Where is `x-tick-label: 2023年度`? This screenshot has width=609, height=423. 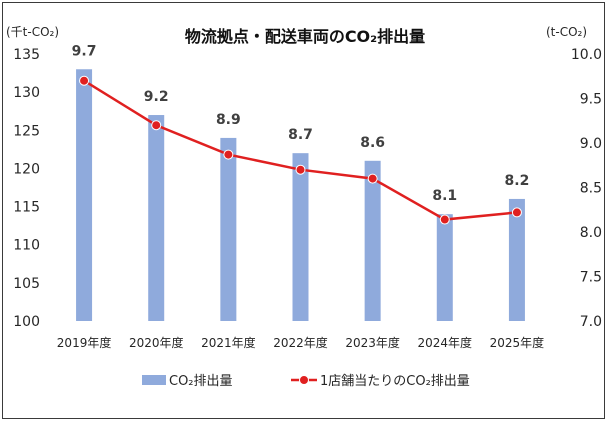 x-tick-label: 2023年度 is located at coordinates (372, 342).